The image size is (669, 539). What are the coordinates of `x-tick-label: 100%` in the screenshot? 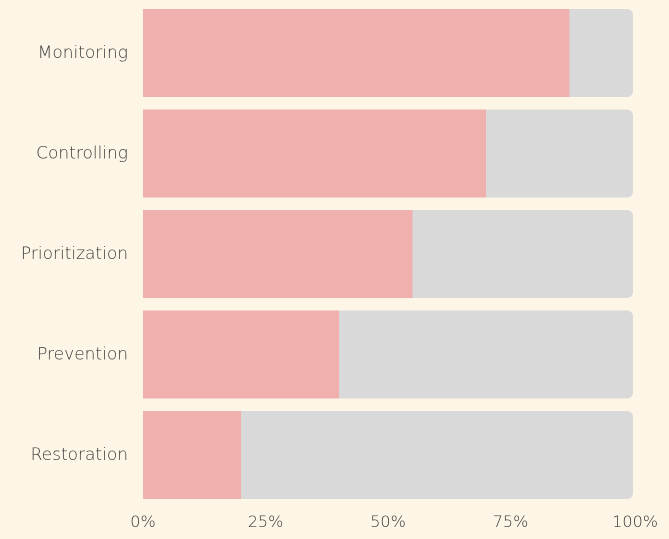 It's located at (635, 521).